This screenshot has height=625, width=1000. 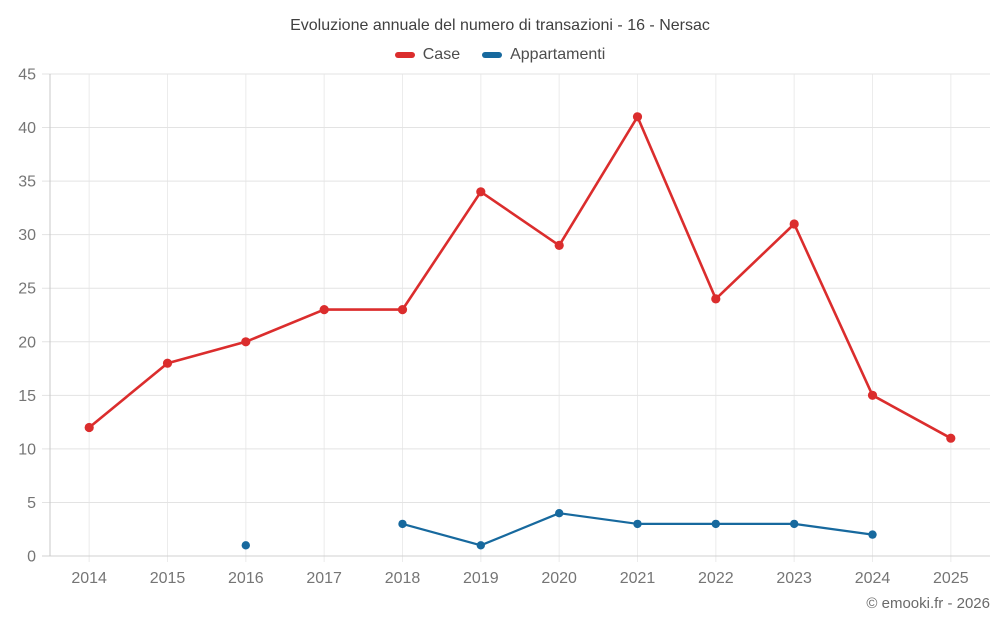 What do you see at coordinates (27, 396) in the screenshot?
I see `y-tick-label: 15` at bounding box center [27, 396].